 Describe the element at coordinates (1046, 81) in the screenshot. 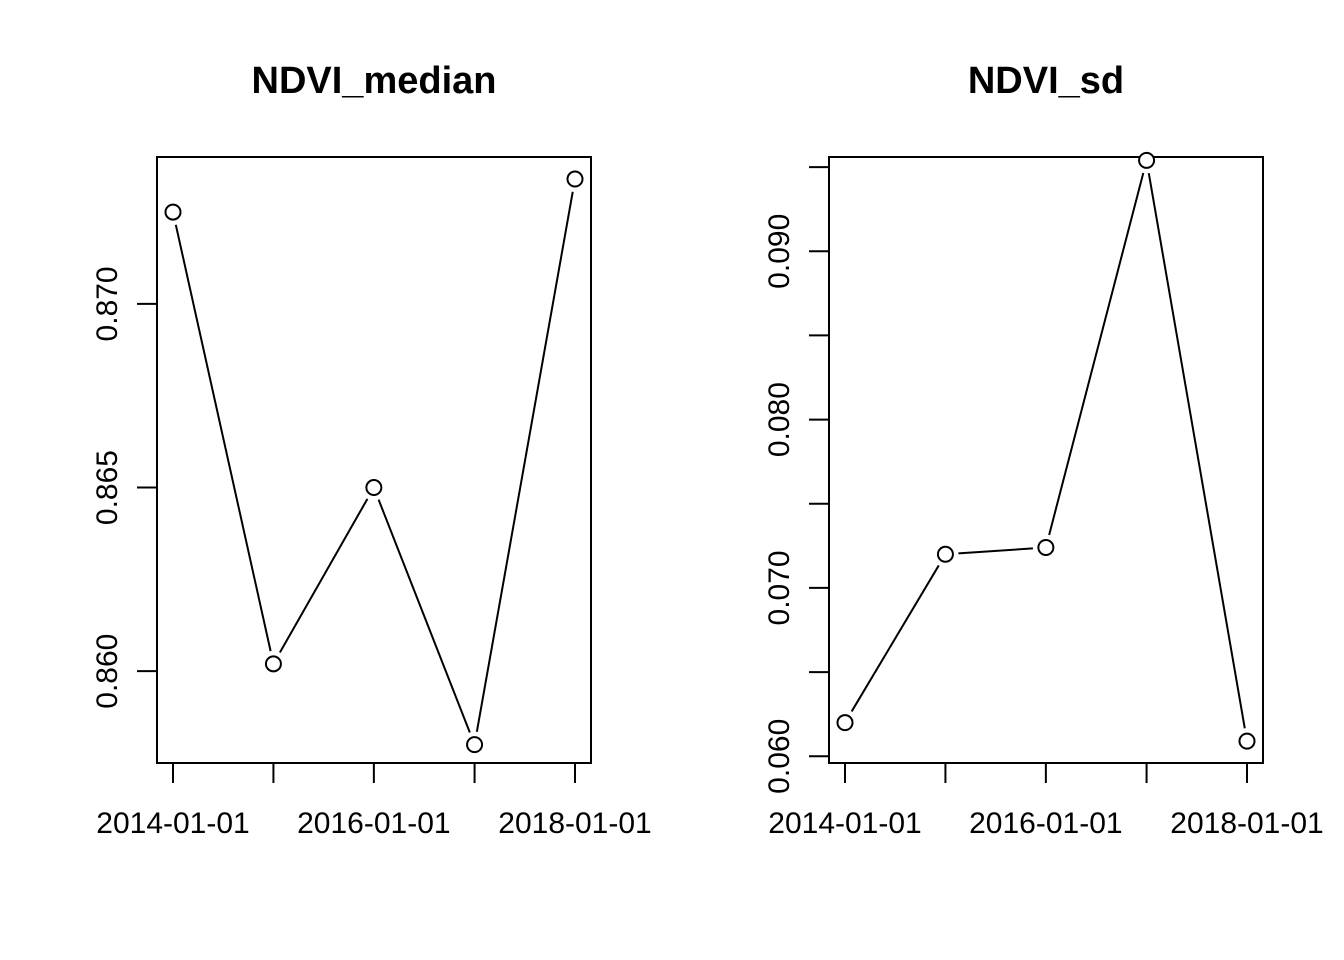

I see `chart-title: NDVI_sd` at that location.